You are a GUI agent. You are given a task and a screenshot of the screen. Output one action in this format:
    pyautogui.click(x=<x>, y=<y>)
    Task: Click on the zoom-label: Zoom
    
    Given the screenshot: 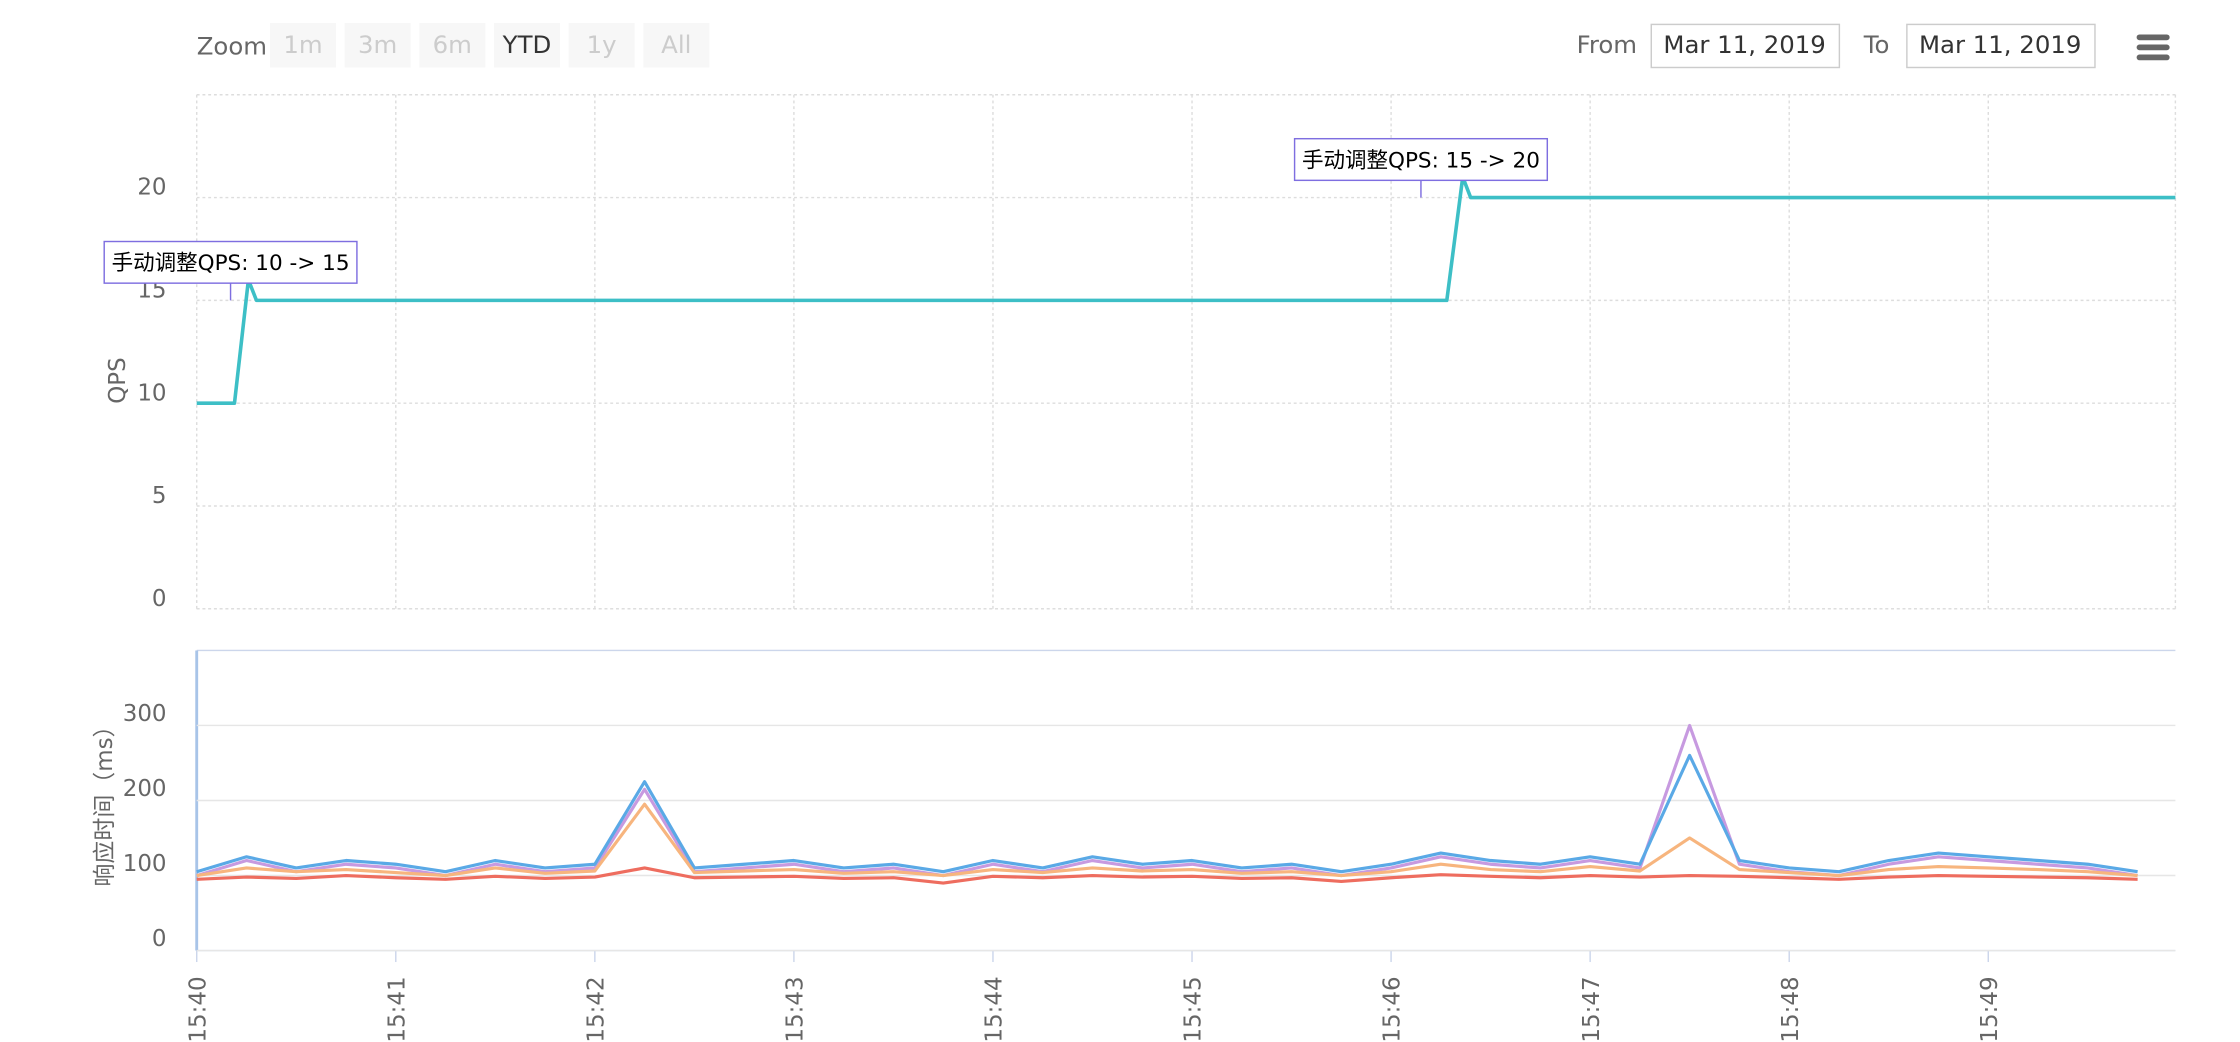 What is the action you would take?
    pyautogui.click(x=232, y=46)
    